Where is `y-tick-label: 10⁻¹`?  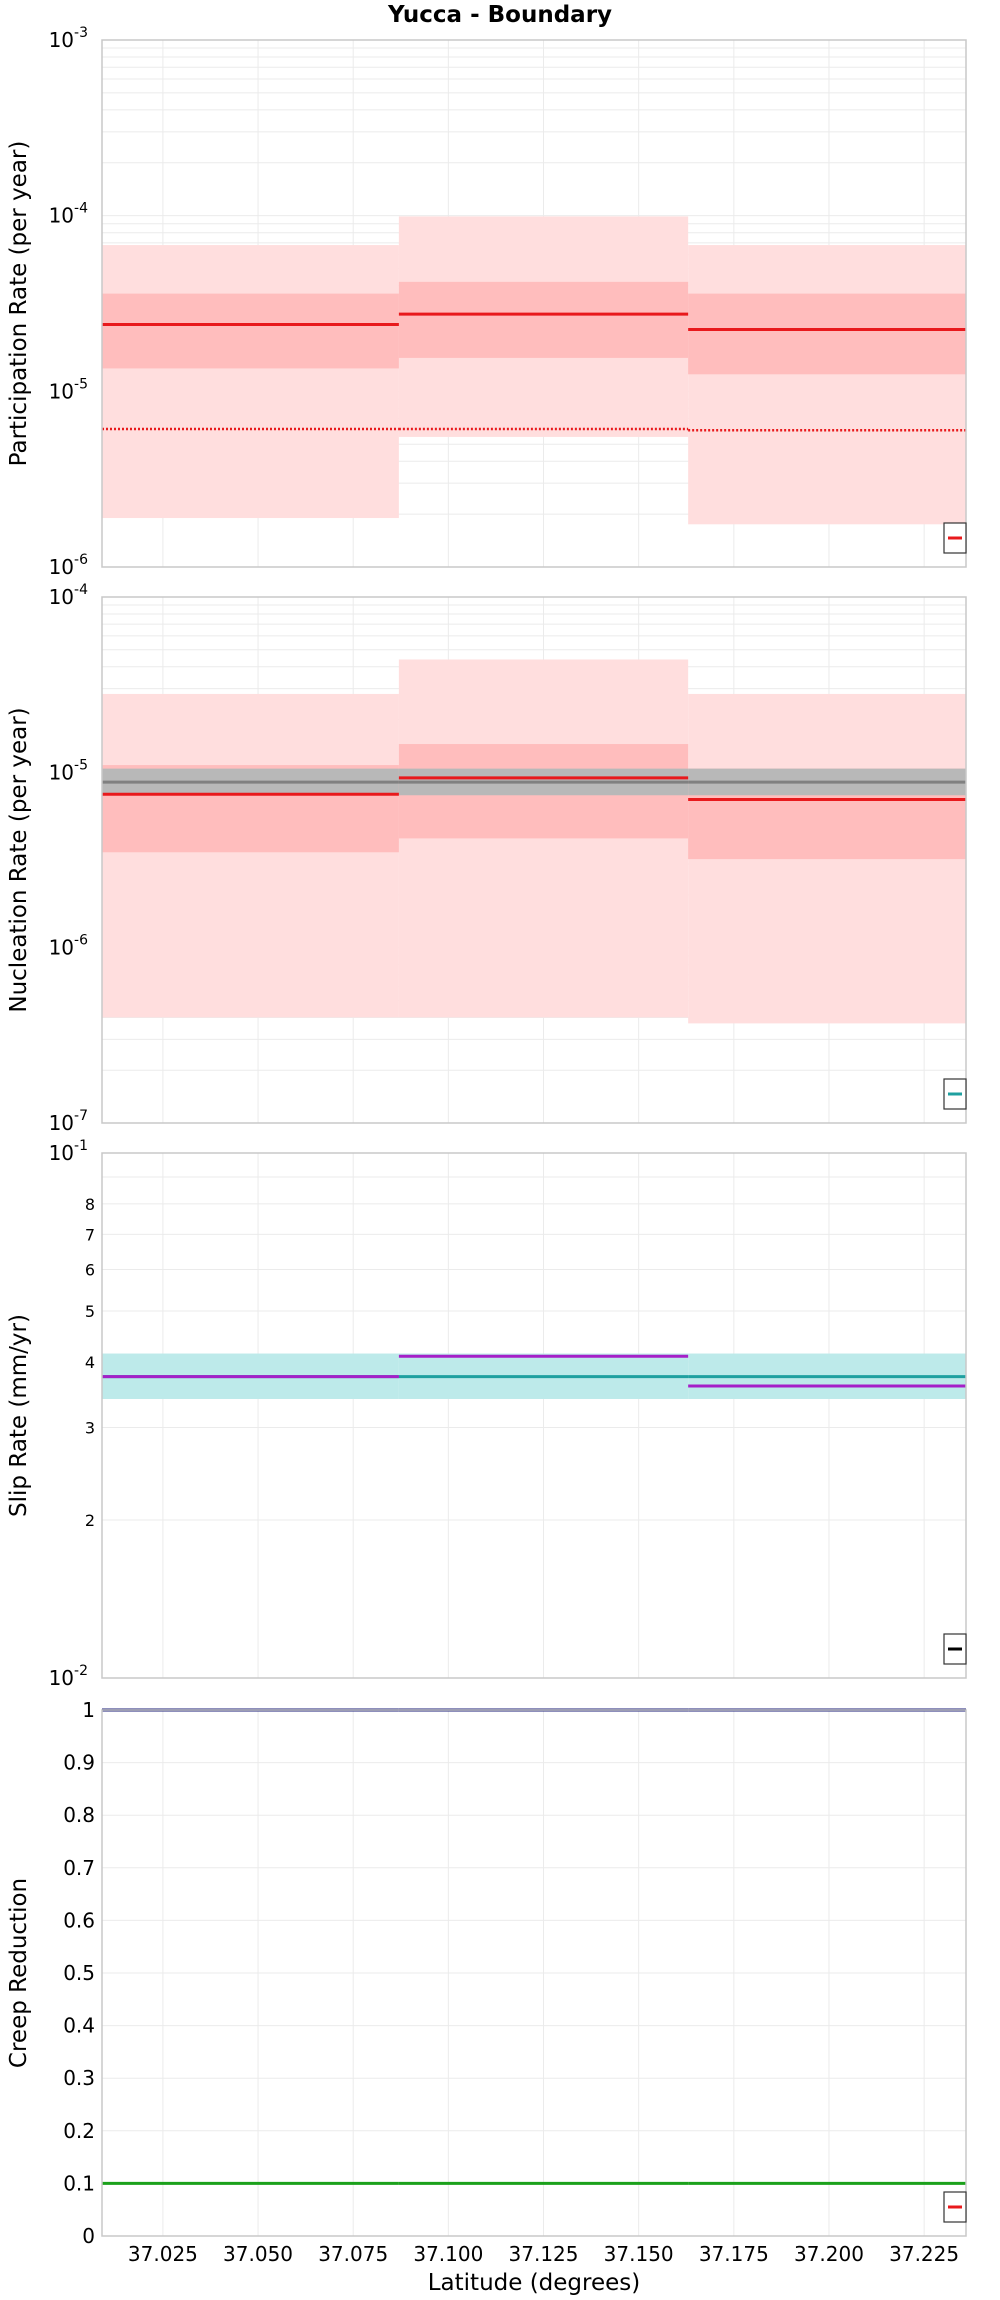 y-tick-label: 10⁻¹ is located at coordinates (68, 1151).